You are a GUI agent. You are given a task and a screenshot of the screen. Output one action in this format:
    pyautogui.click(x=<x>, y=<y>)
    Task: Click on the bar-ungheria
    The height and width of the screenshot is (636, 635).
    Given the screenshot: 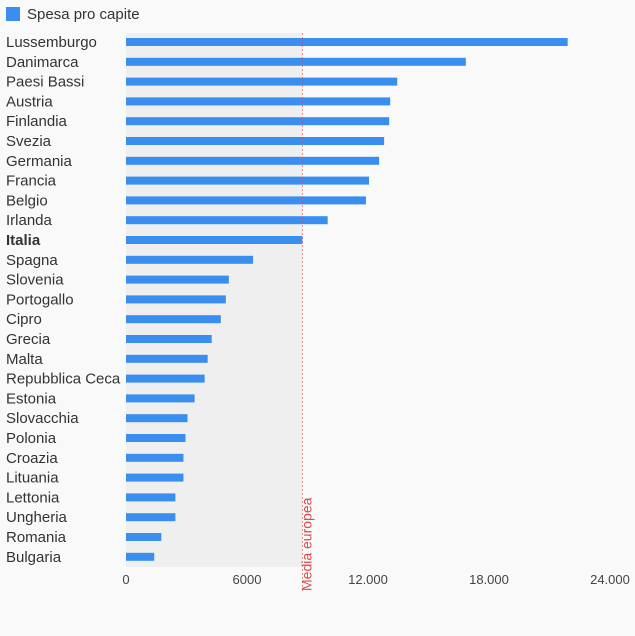 What is the action you would take?
    pyautogui.click(x=151, y=517)
    